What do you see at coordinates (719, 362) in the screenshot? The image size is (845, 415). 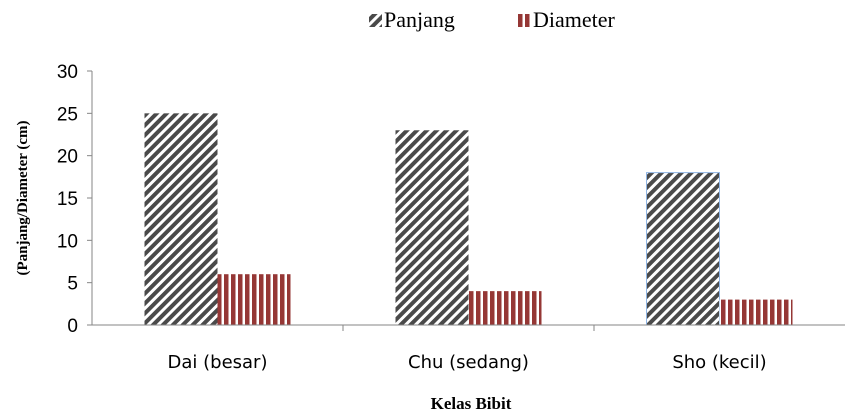 I see `x-category-label: Sho (kecil)` at bounding box center [719, 362].